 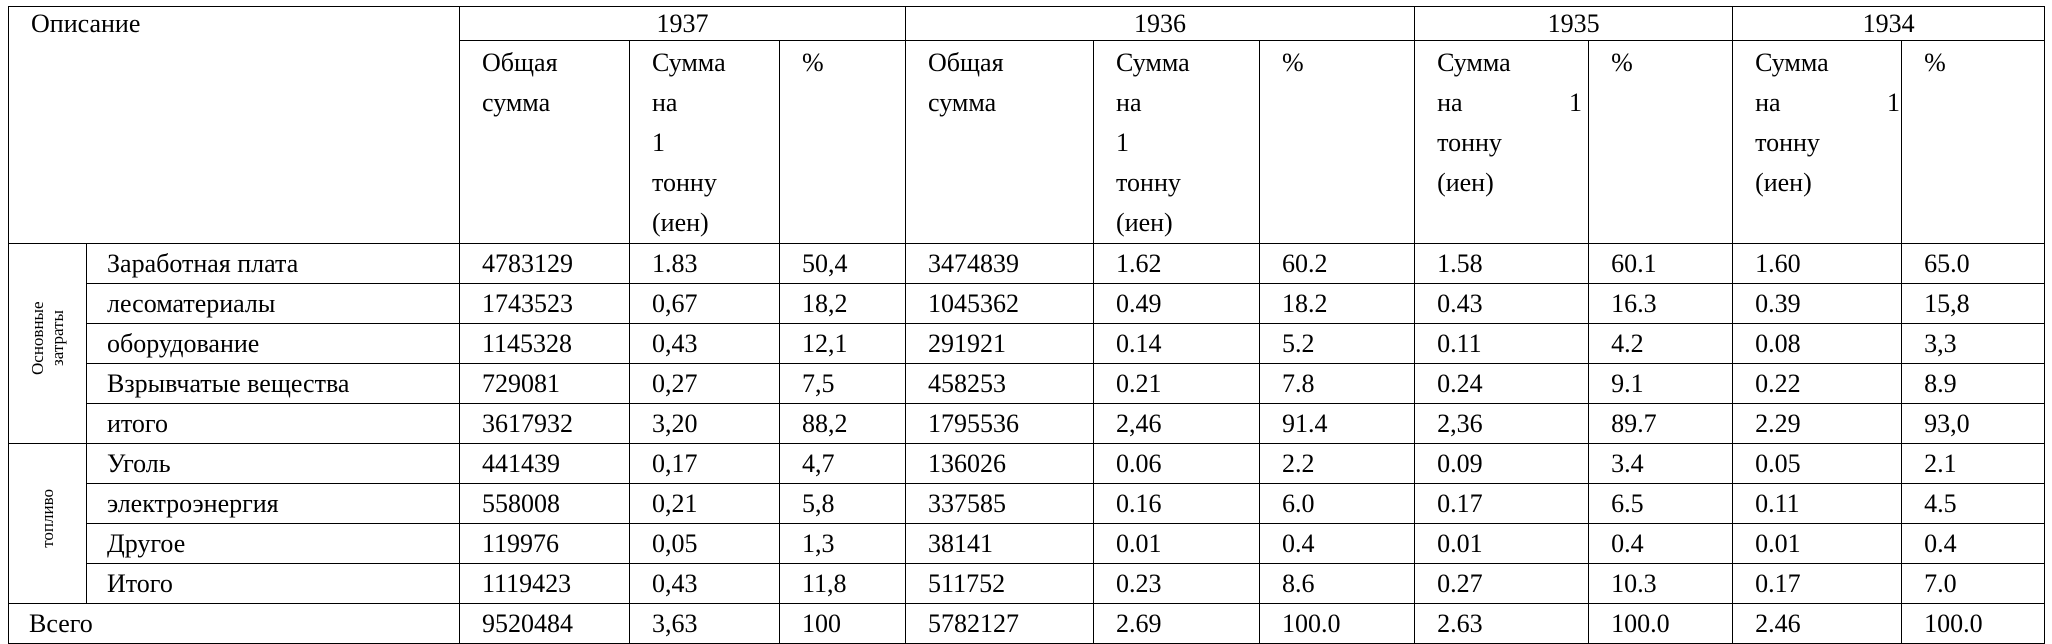 What do you see at coordinates (842, 343) in the screenshot?
I see `value-cell: 12,1` at bounding box center [842, 343].